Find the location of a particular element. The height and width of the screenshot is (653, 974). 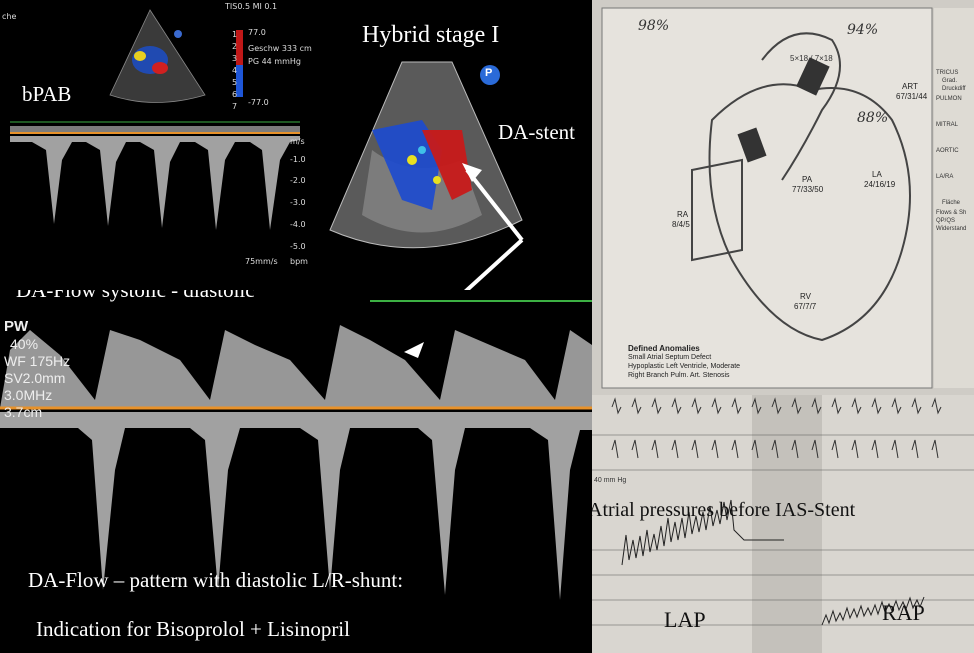

bpab-doppler-image is located at coordinates (155, 119).